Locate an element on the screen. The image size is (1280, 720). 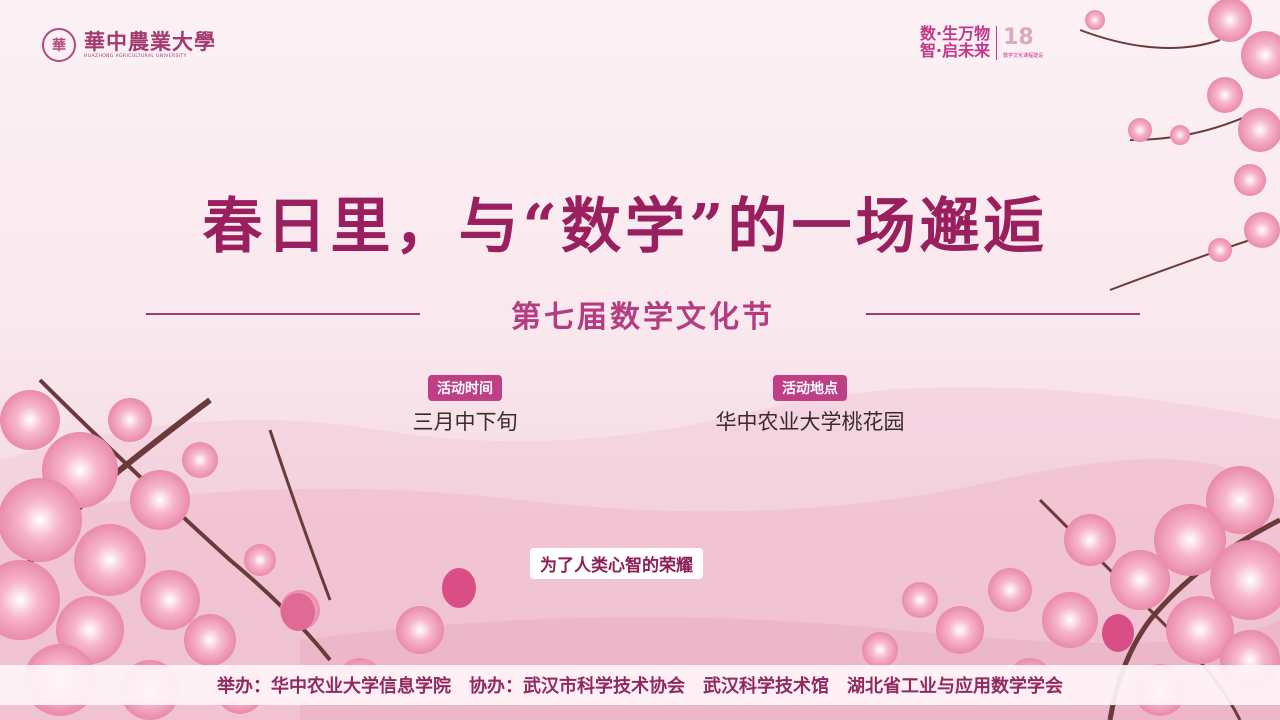
co-organizer-3: 湖北省工业与应用数学学会 is located at coordinates (955, 686).